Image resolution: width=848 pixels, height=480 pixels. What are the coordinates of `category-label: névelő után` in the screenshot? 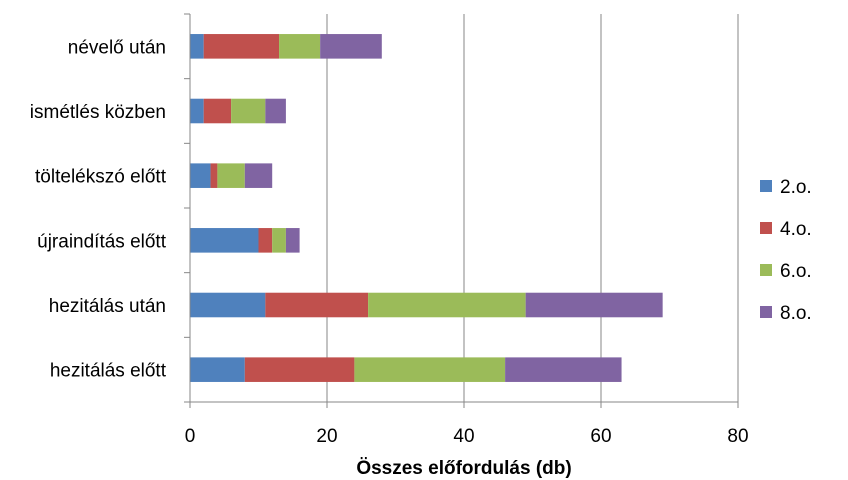 It's located at (117, 47).